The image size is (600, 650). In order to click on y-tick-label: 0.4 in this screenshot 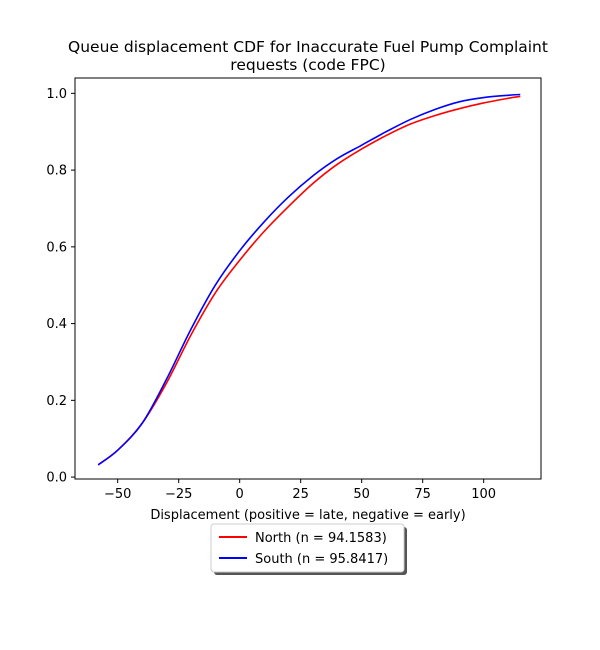, I will do `click(56, 324)`.